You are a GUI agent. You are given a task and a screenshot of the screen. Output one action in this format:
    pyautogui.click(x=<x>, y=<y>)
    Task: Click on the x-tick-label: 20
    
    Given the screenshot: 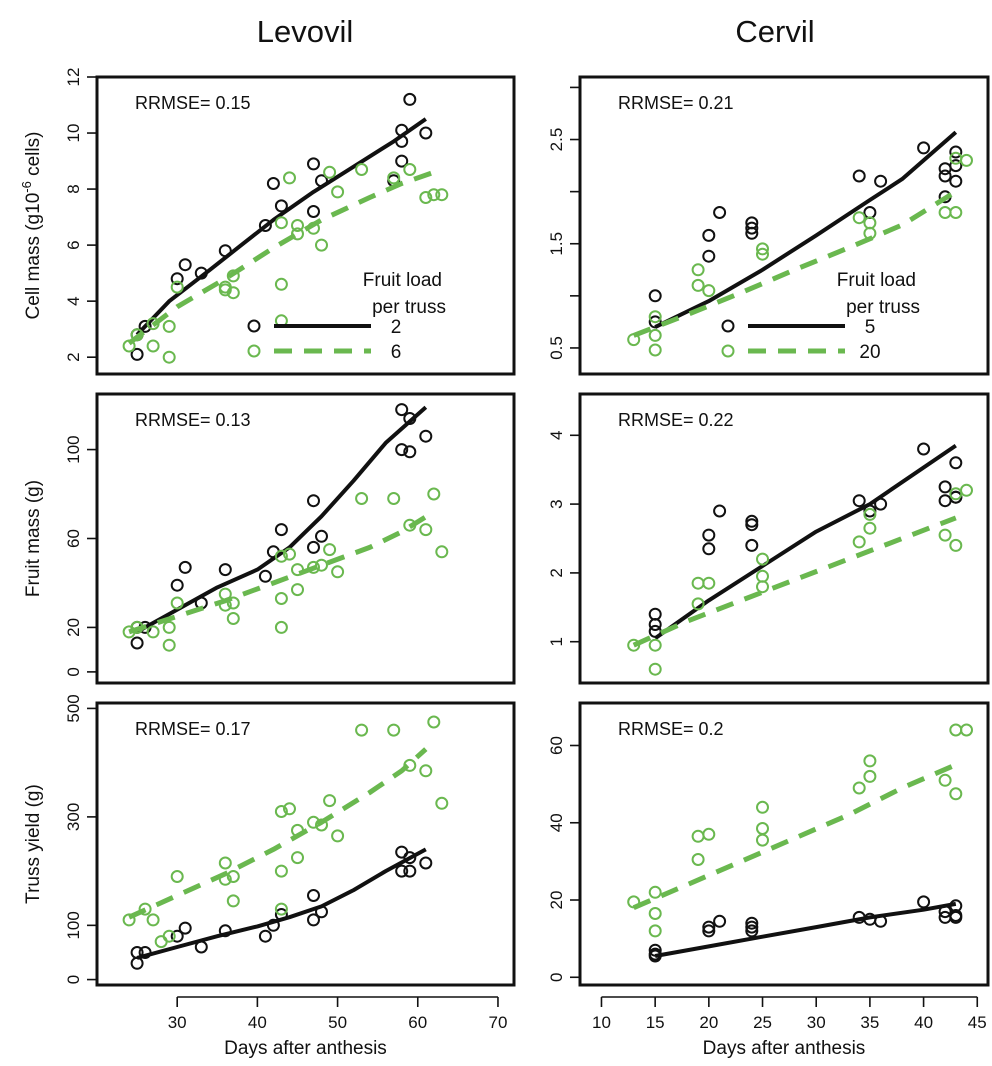 What is the action you would take?
    pyautogui.click(x=708, y=1022)
    